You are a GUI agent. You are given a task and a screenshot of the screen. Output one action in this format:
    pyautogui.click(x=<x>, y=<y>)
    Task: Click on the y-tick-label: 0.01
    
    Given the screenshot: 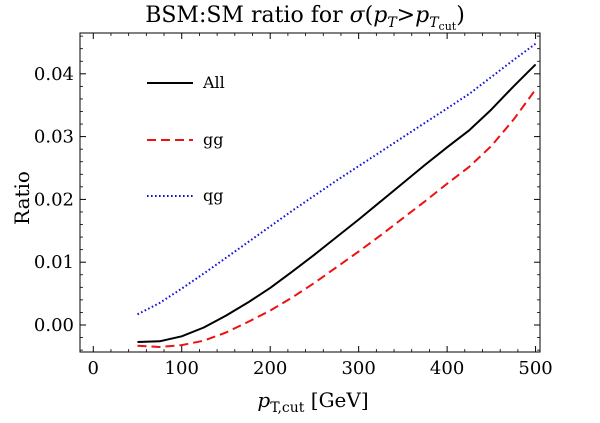 What is the action you would take?
    pyautogui.click(x=54, y=262)
    